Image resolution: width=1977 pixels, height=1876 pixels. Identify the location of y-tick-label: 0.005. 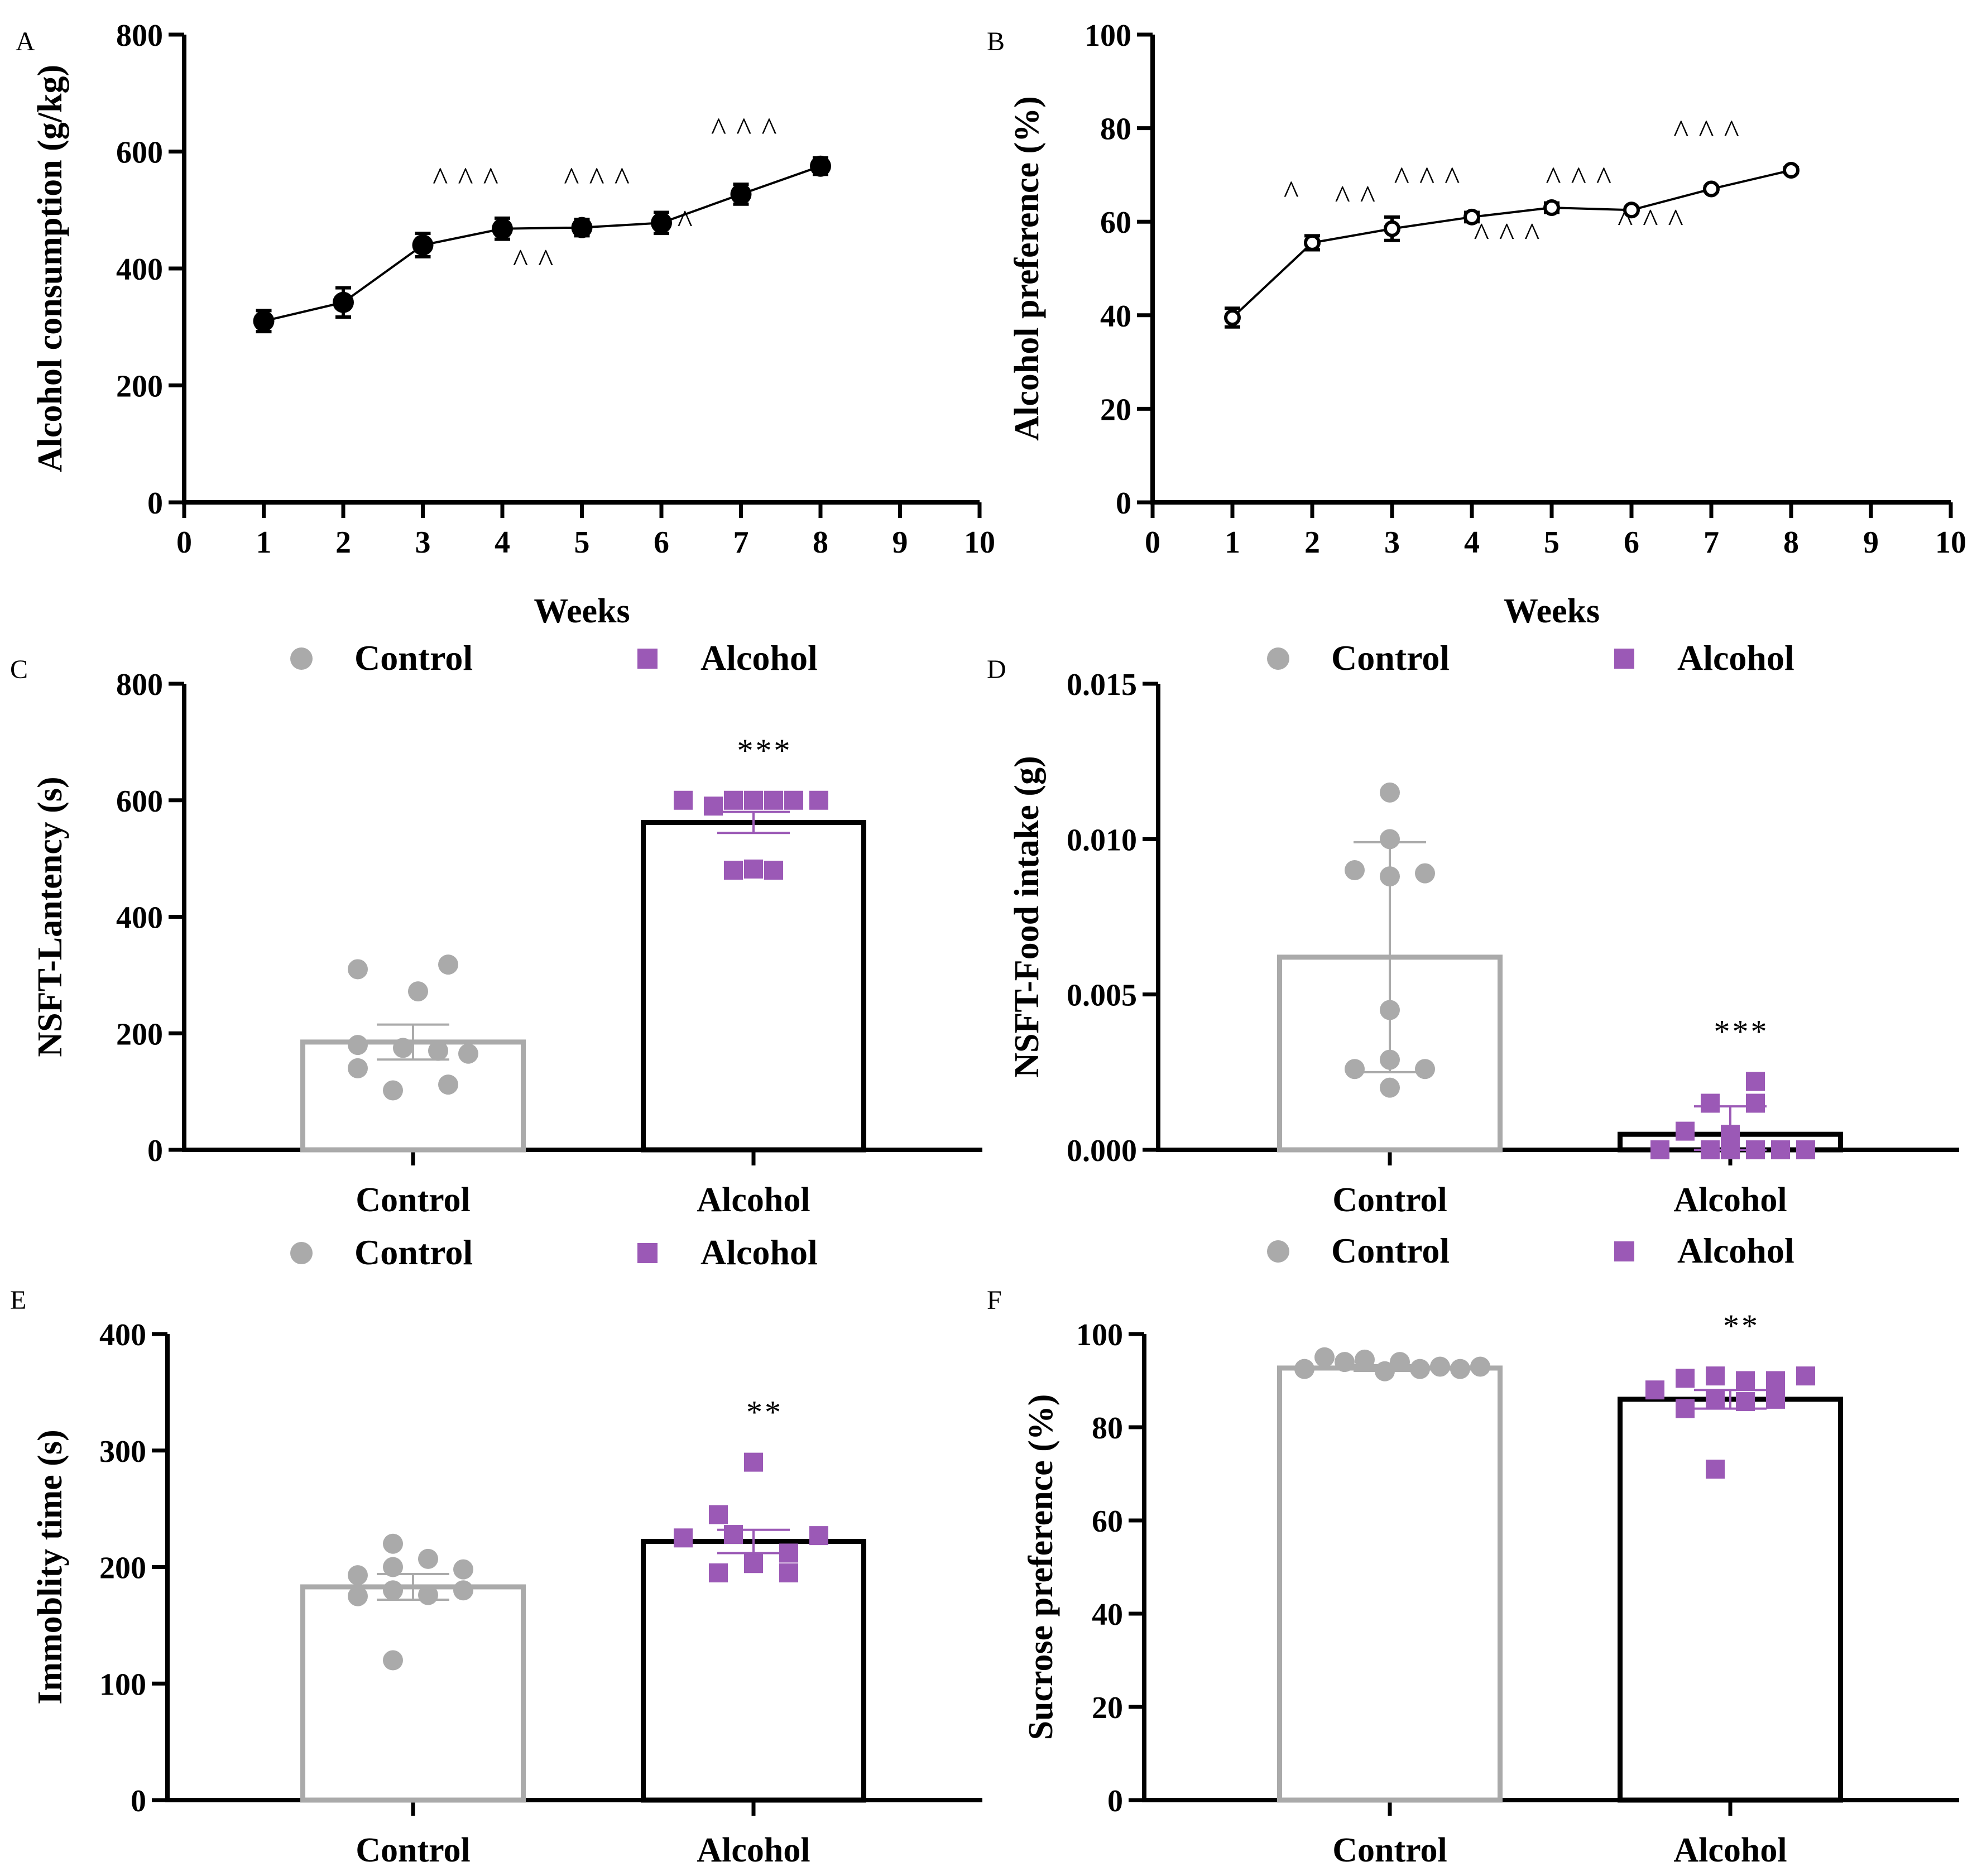
(1102, 995).